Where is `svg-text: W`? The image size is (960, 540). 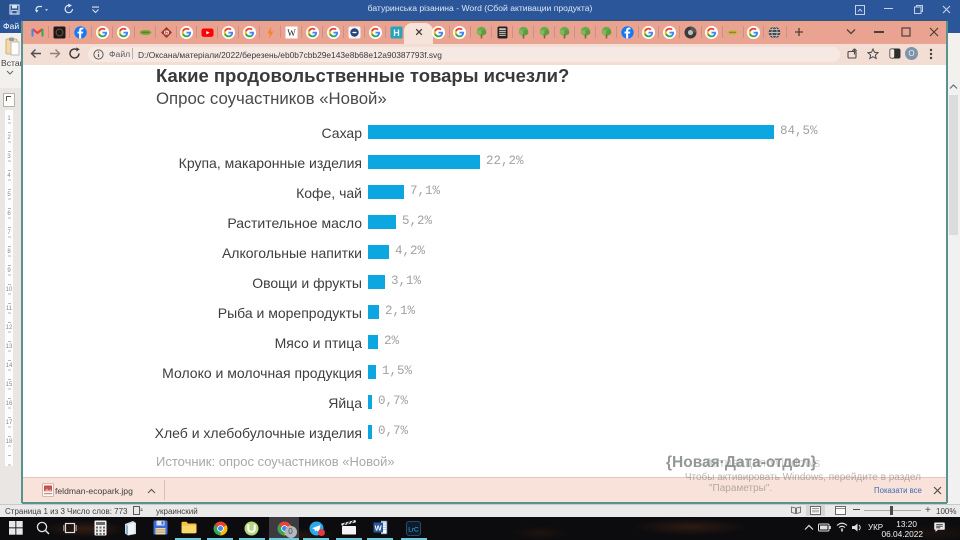 svg-text: W is located at coordinates (379, 527).